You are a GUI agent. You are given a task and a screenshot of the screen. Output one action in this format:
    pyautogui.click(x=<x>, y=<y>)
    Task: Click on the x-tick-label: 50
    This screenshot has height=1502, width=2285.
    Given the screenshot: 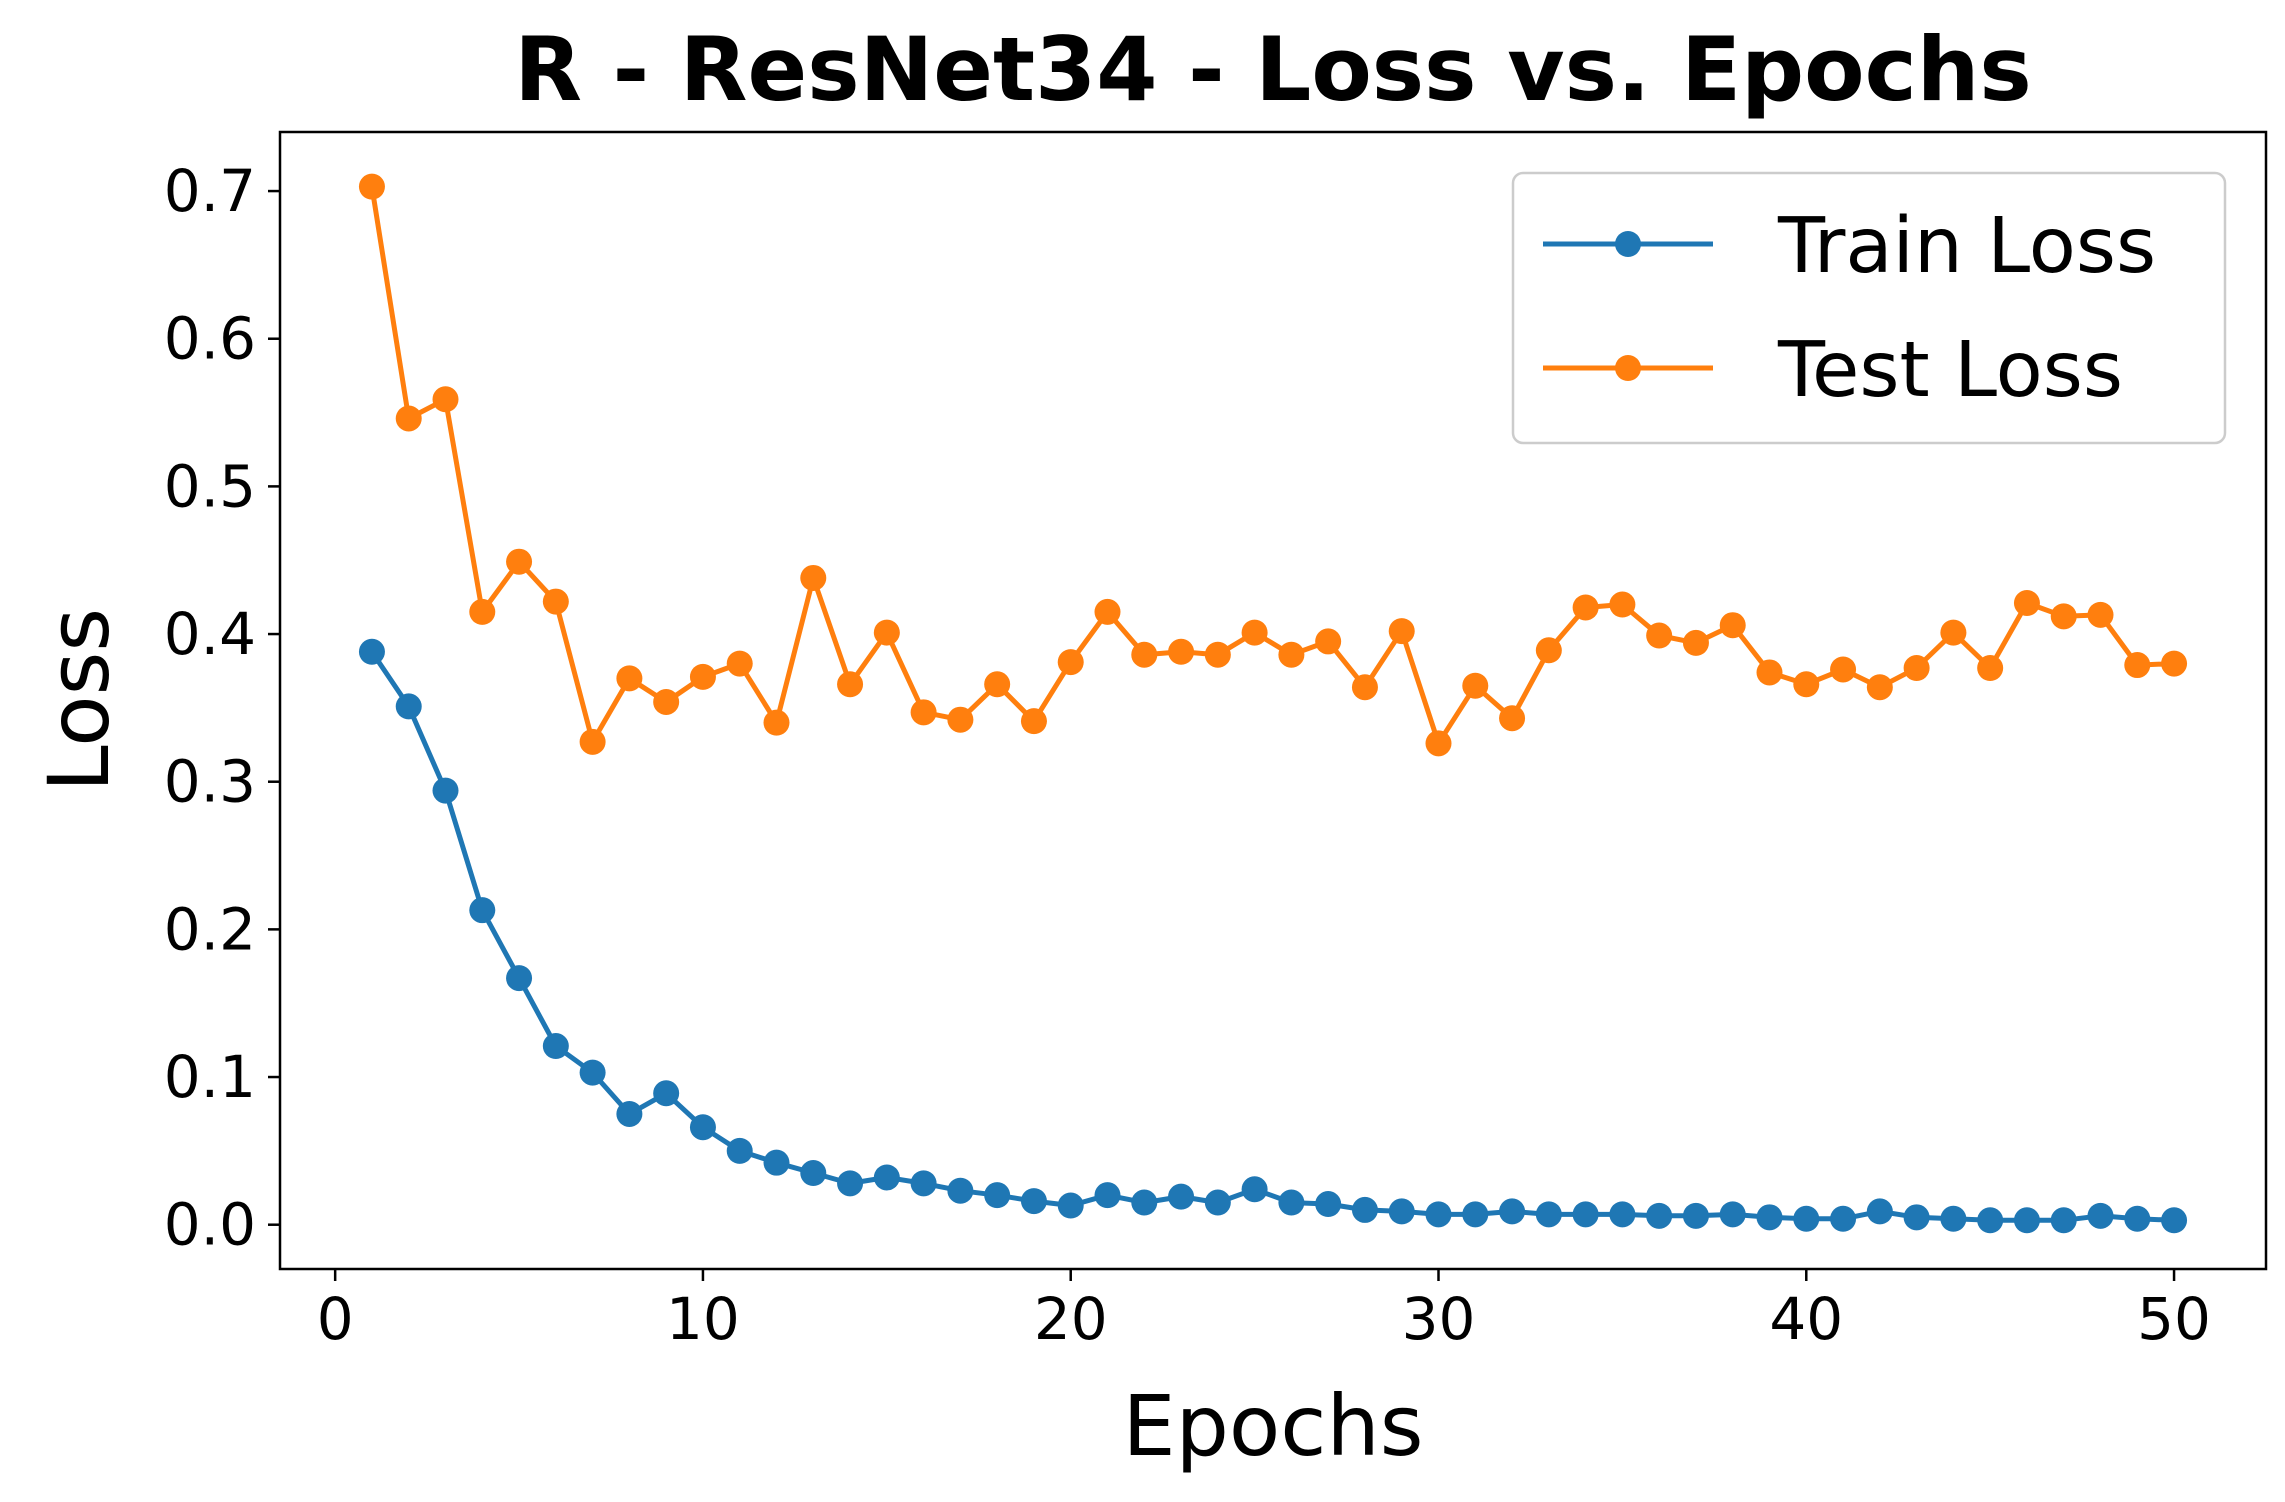 What is the action you would take?
    pyautogui.click(x=2174, y=1319)
    